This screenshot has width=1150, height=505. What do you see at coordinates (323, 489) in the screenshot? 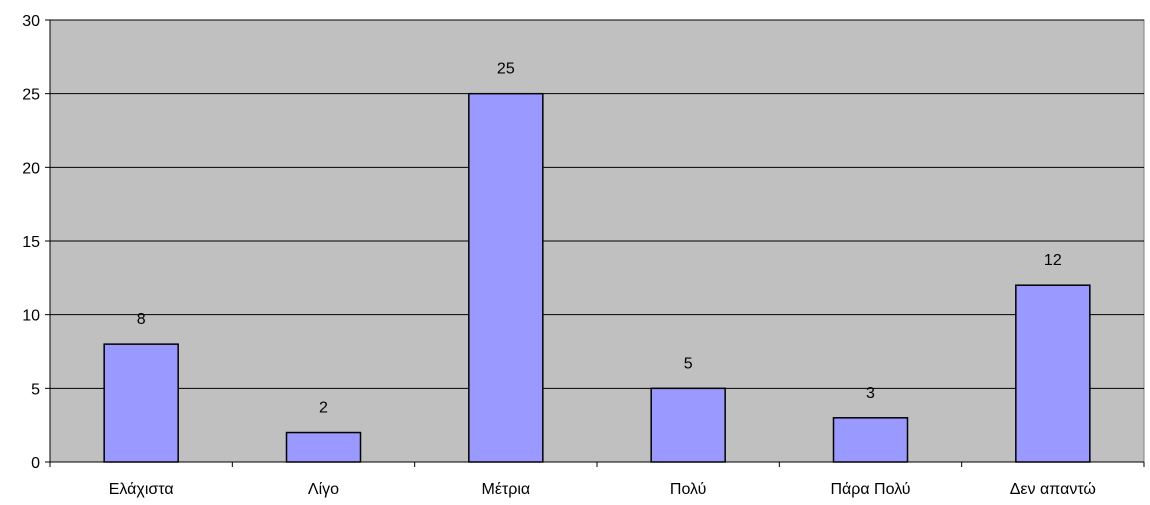
I see `x-category-label: Λίγο` at bounding box center [323, 489].